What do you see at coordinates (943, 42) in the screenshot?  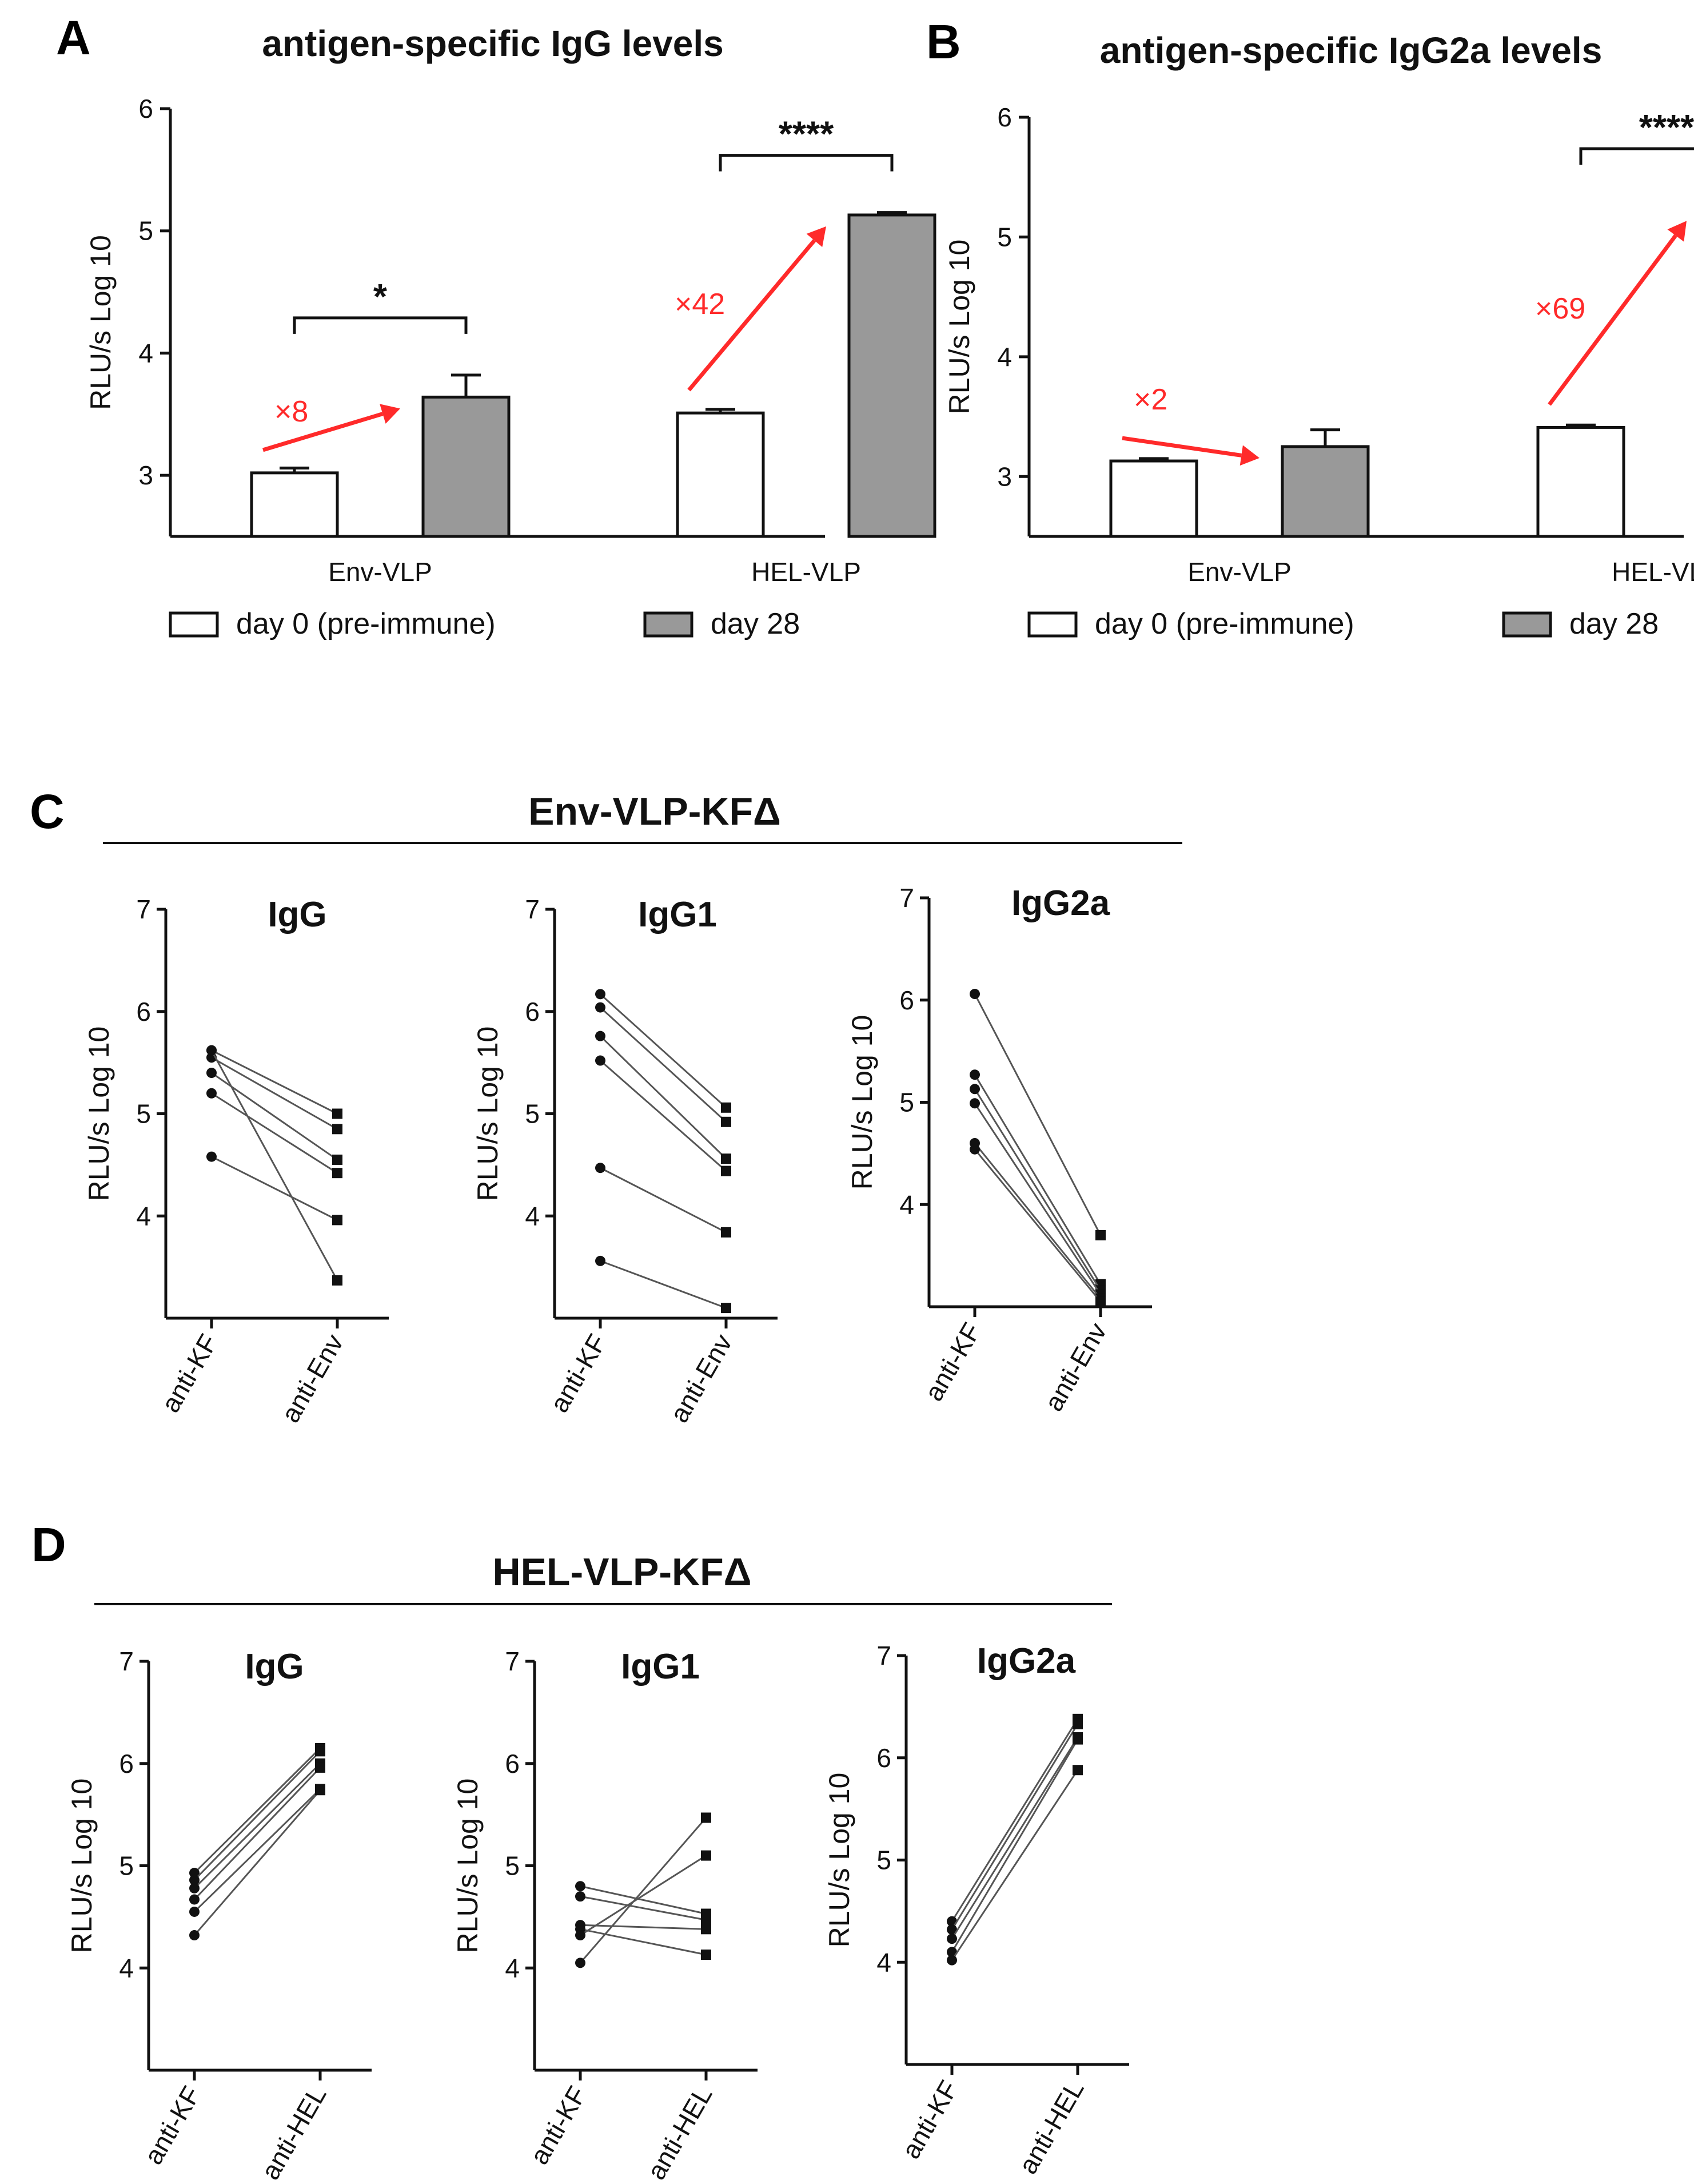 I see `panel-letter-b: B` at bounding box center [943, 42].